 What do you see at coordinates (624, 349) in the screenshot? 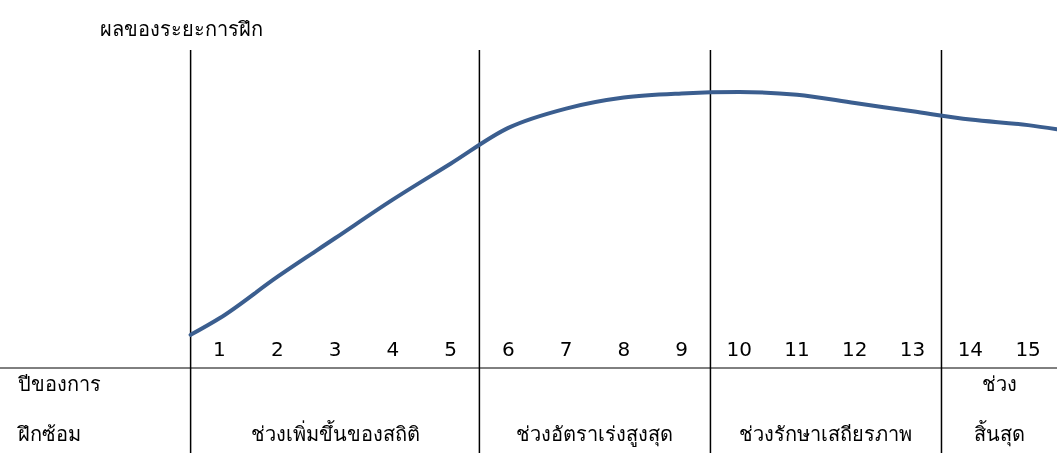
I see `x-tick-label: 8` at bounding box center [624, 349].